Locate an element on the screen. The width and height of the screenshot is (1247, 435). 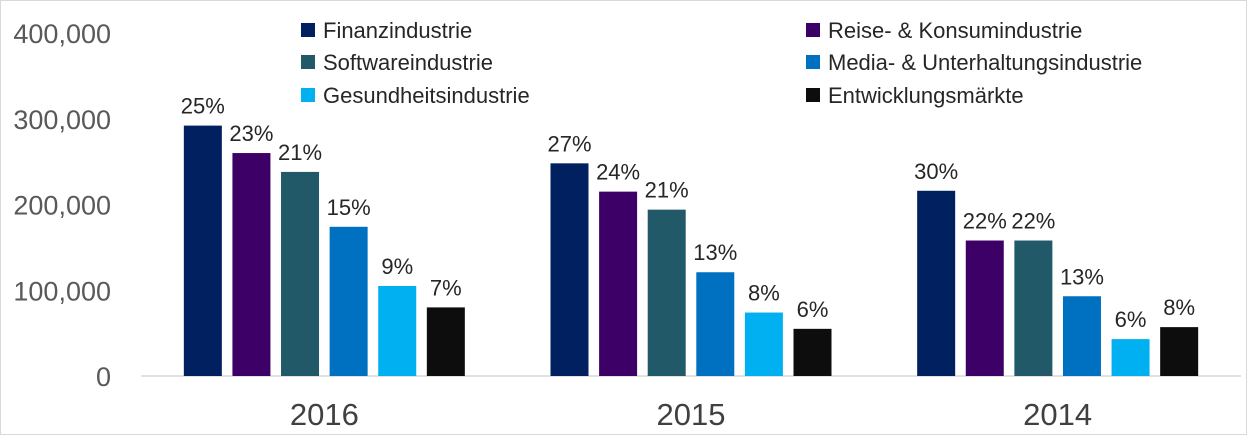
x-tick-label: 2014 is located at coordinates (1057, 414).